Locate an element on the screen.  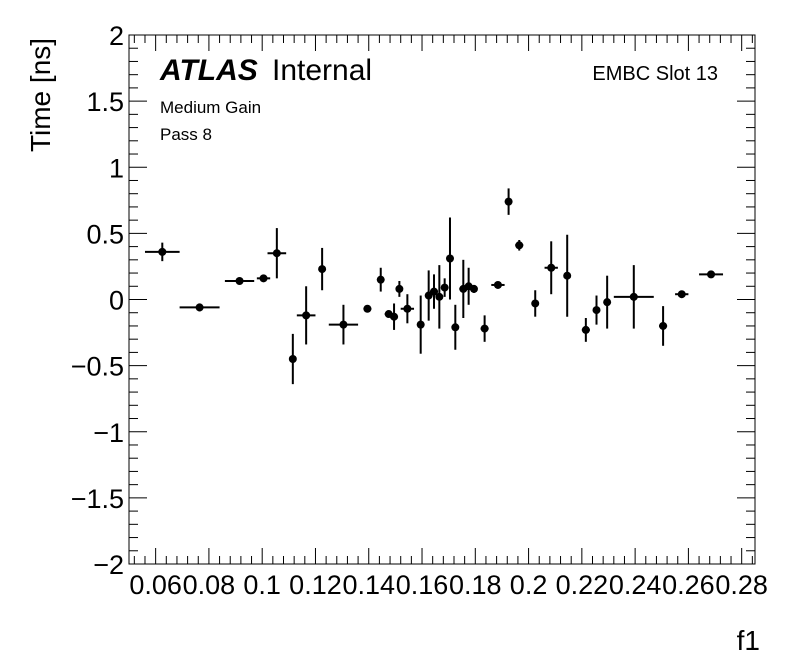
x-tick-label: 0.22 is located at coordinates (582, 585).